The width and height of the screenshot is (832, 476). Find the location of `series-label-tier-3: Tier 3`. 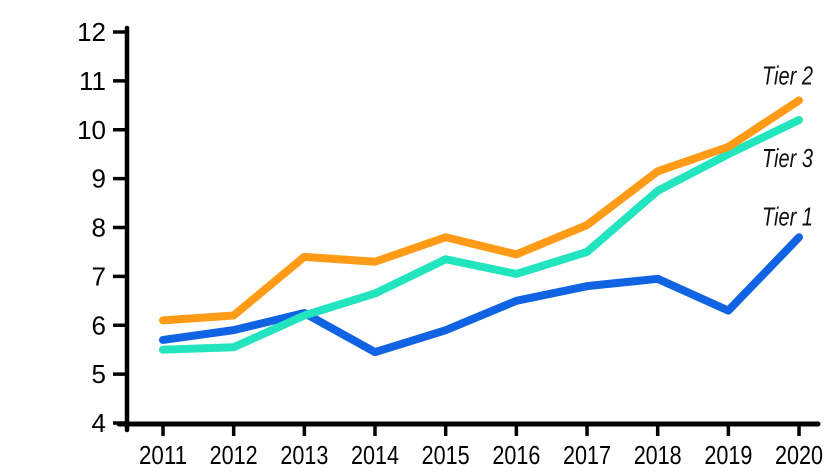

series-label-tier-3: Tier 3 is located at coordinates (787, 158).